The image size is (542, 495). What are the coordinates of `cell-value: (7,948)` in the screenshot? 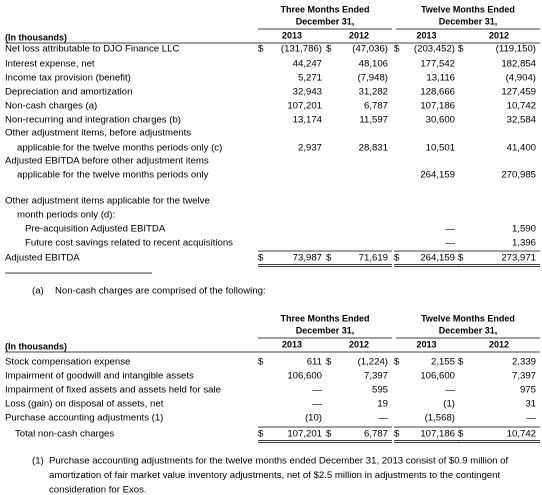 It's located at (373, 78).